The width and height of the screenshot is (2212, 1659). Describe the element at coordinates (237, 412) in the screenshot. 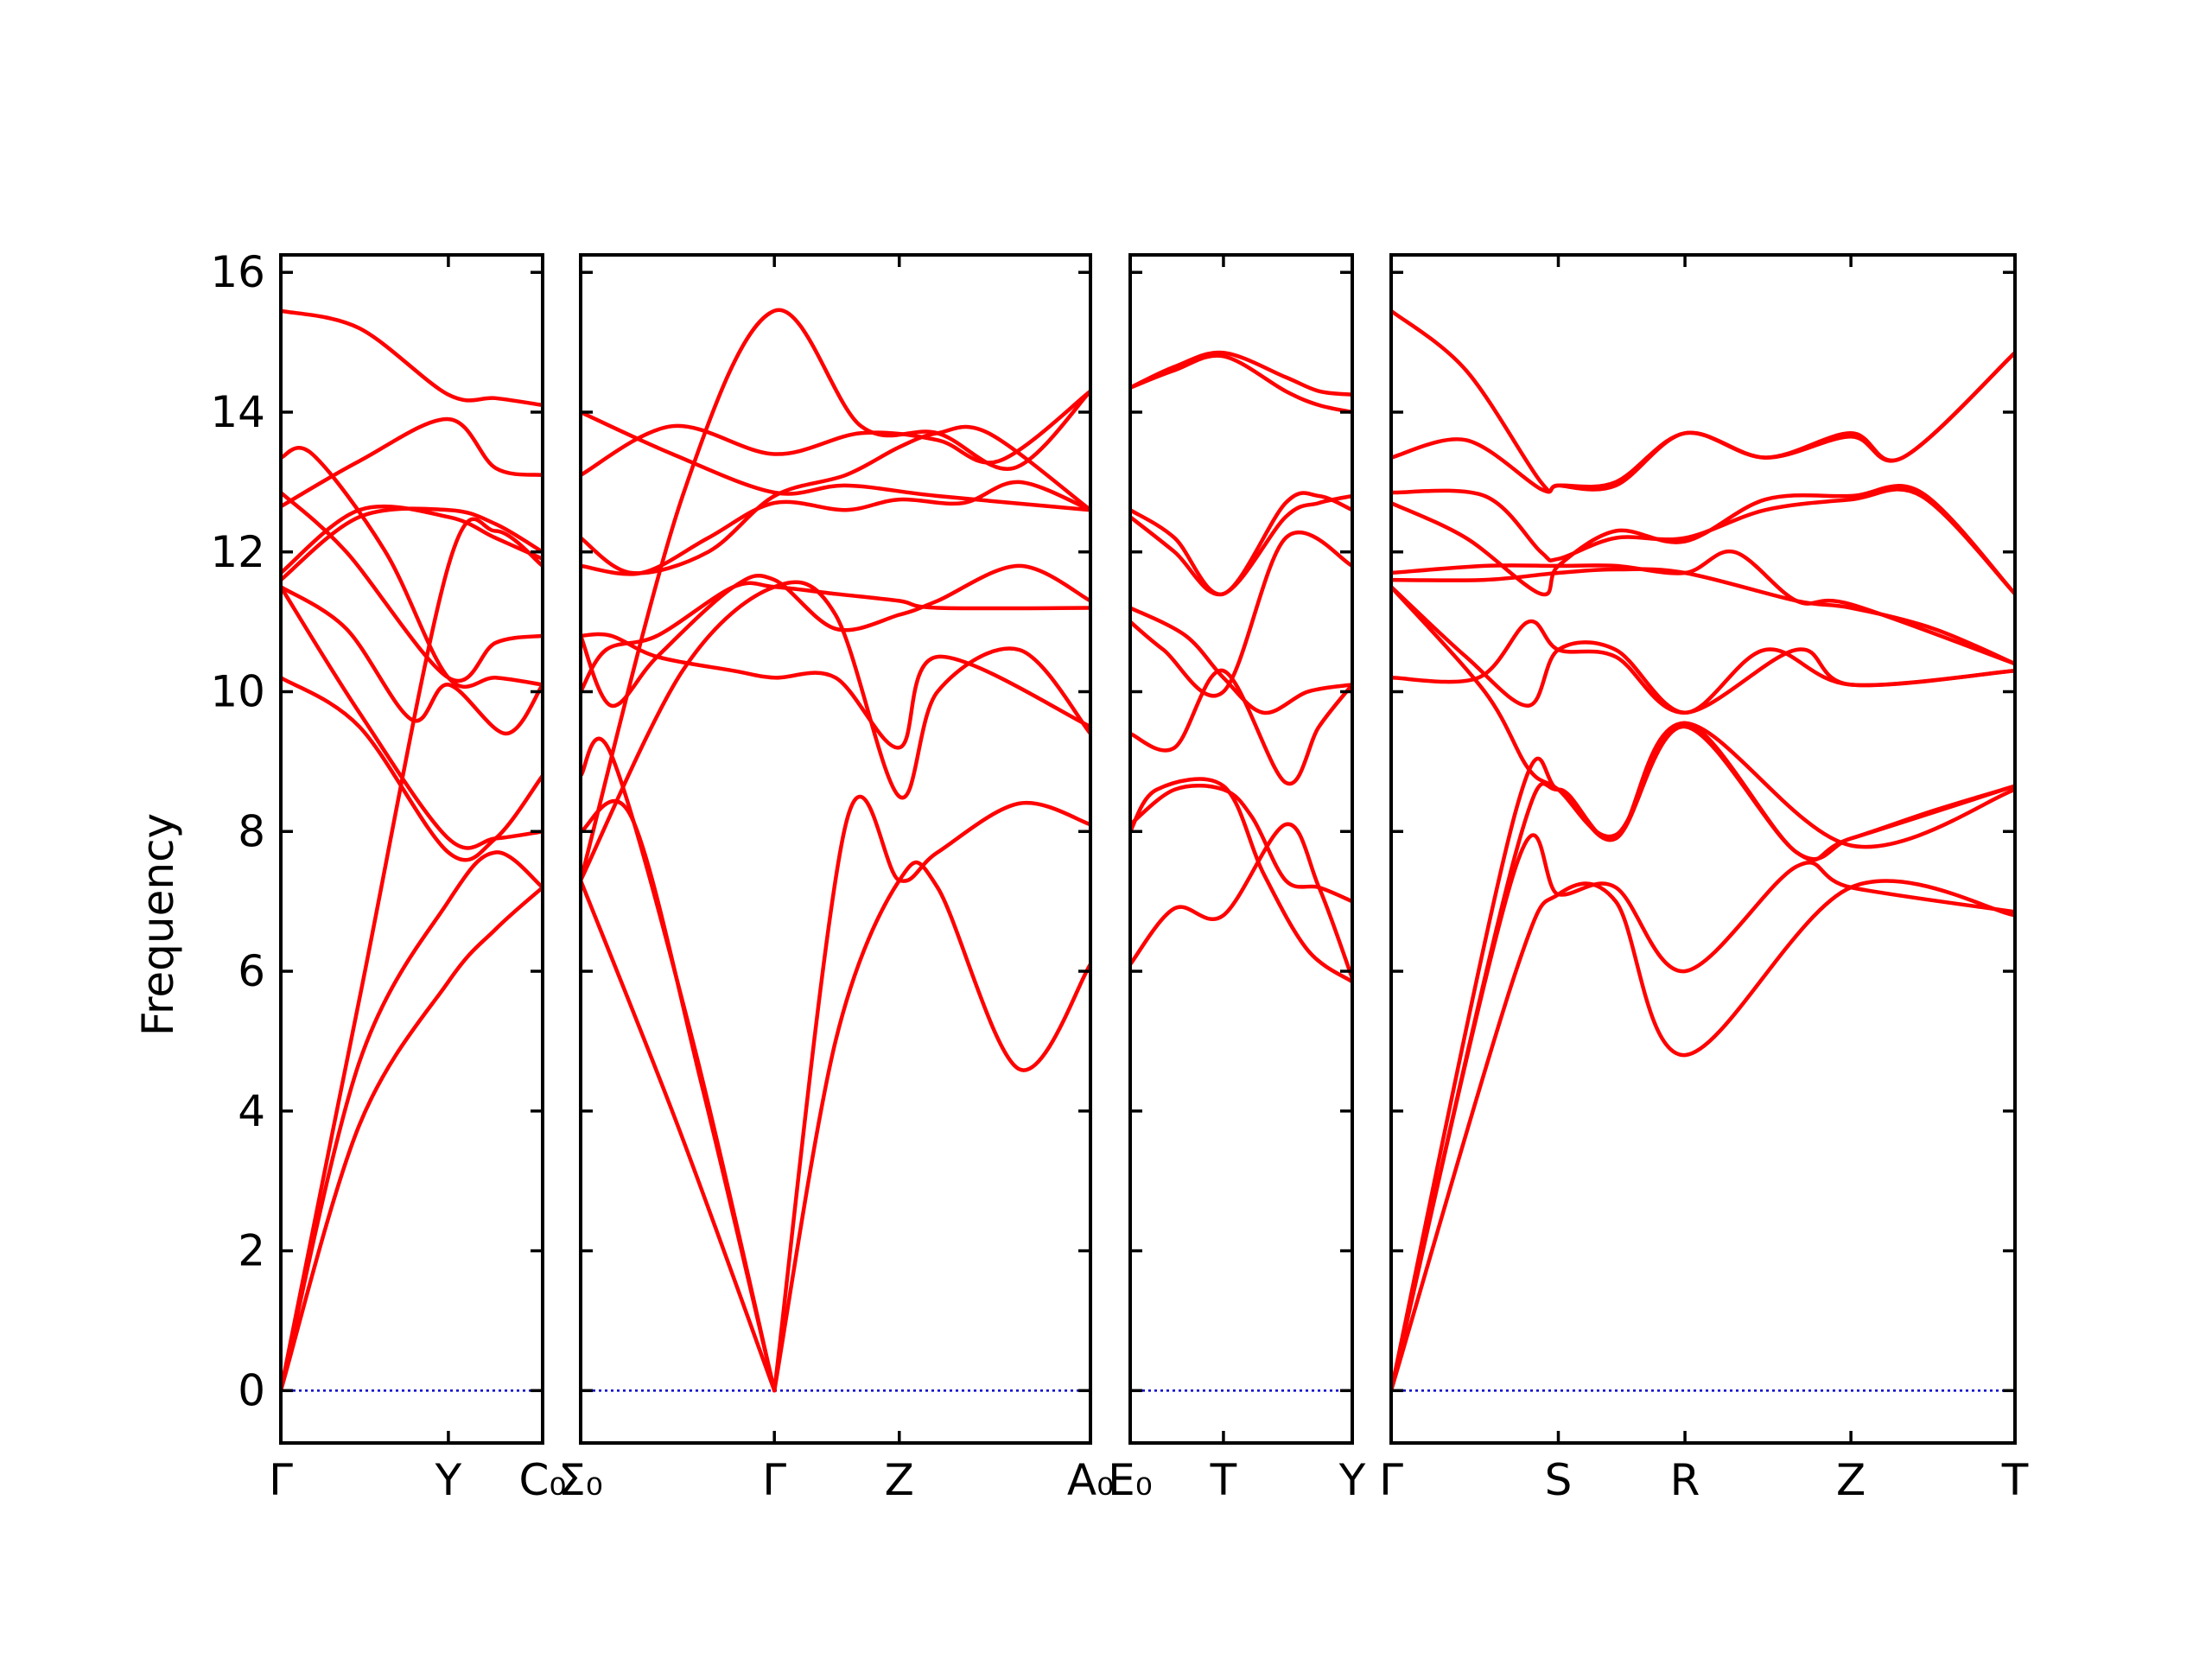

I see `y-tick-label: 14` at that location.